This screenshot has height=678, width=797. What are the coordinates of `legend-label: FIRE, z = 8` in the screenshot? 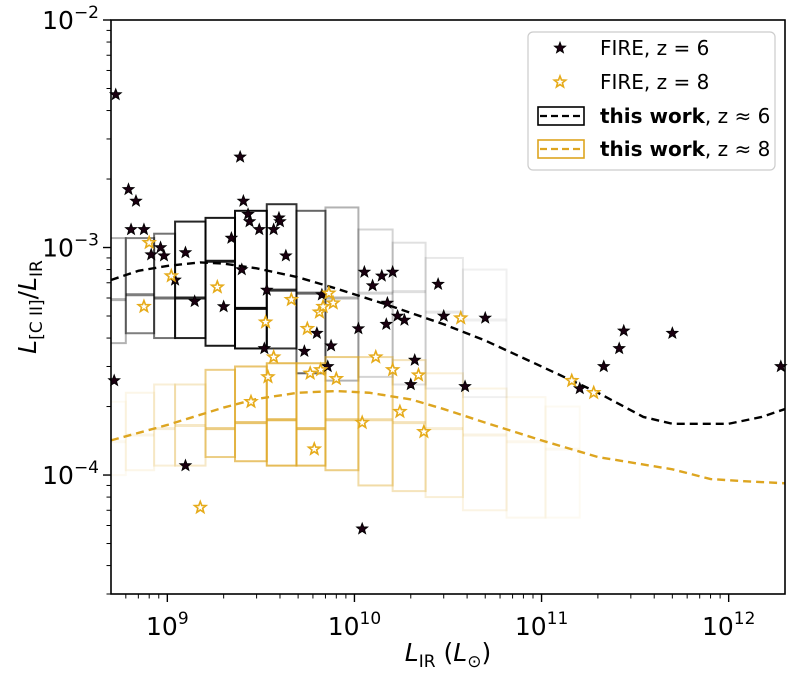 It's located at (654, 82).